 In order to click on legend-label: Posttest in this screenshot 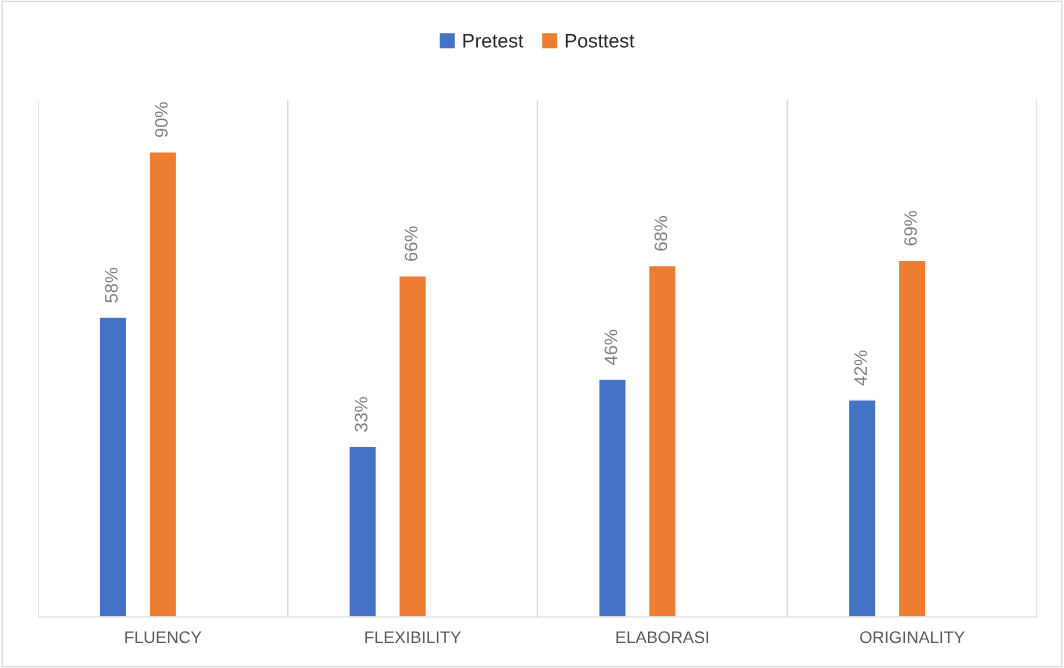, I will do `click(600, 41)`.